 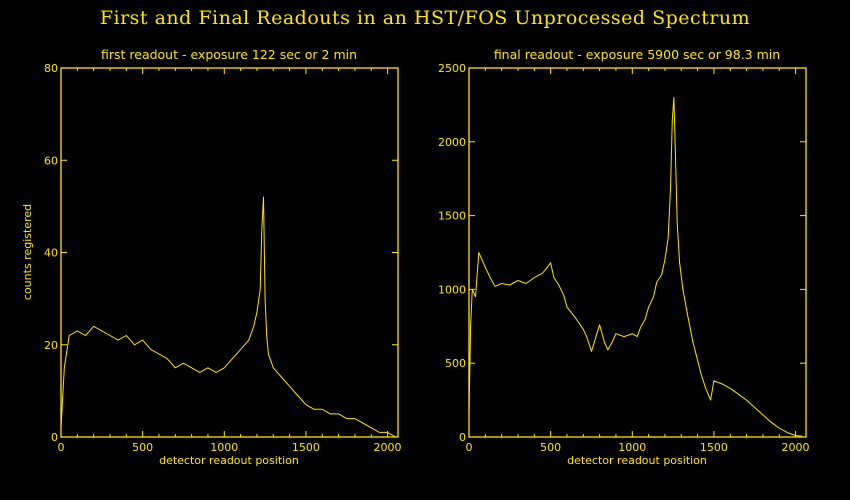 I want to click on y-tick-label-final: 2000, so click(x=452, y=142).